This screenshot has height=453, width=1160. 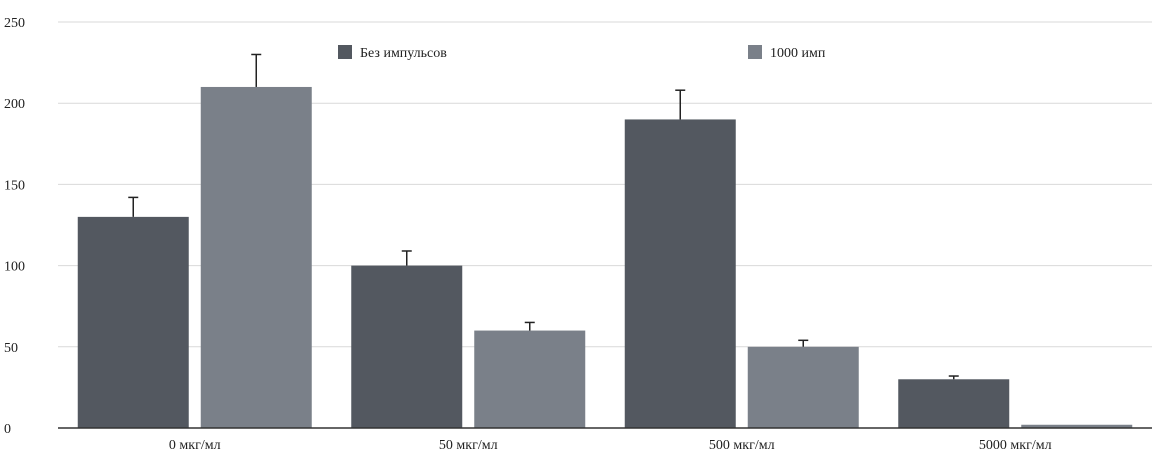 What do you see at coordinates (468, 445) in the screenshot?
I see `x-category-label: 50 мкг/мл` at bounding box center [468, 445].